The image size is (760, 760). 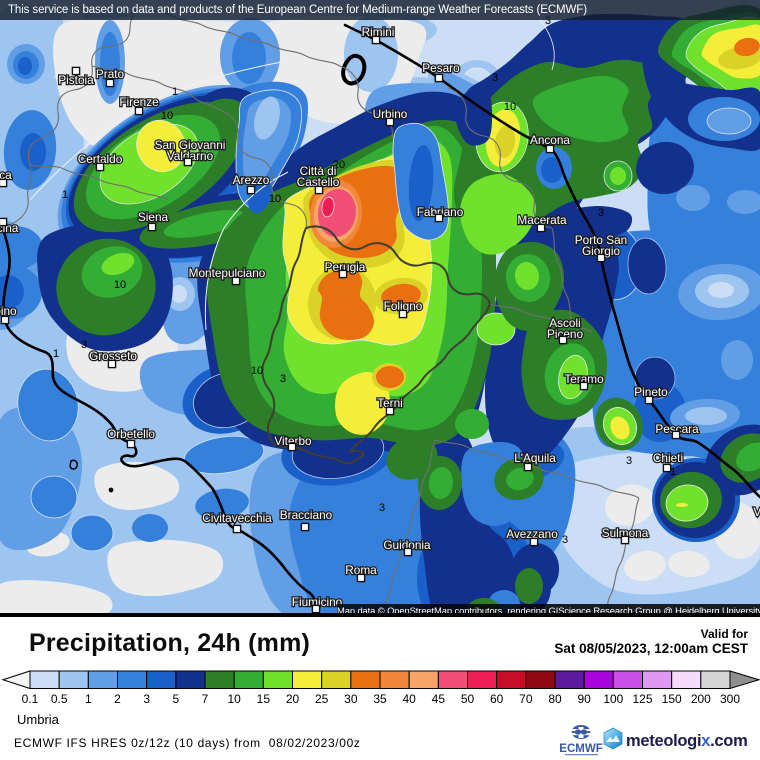 I want to click on svg-text: Terni, so click(x=390, y=403).